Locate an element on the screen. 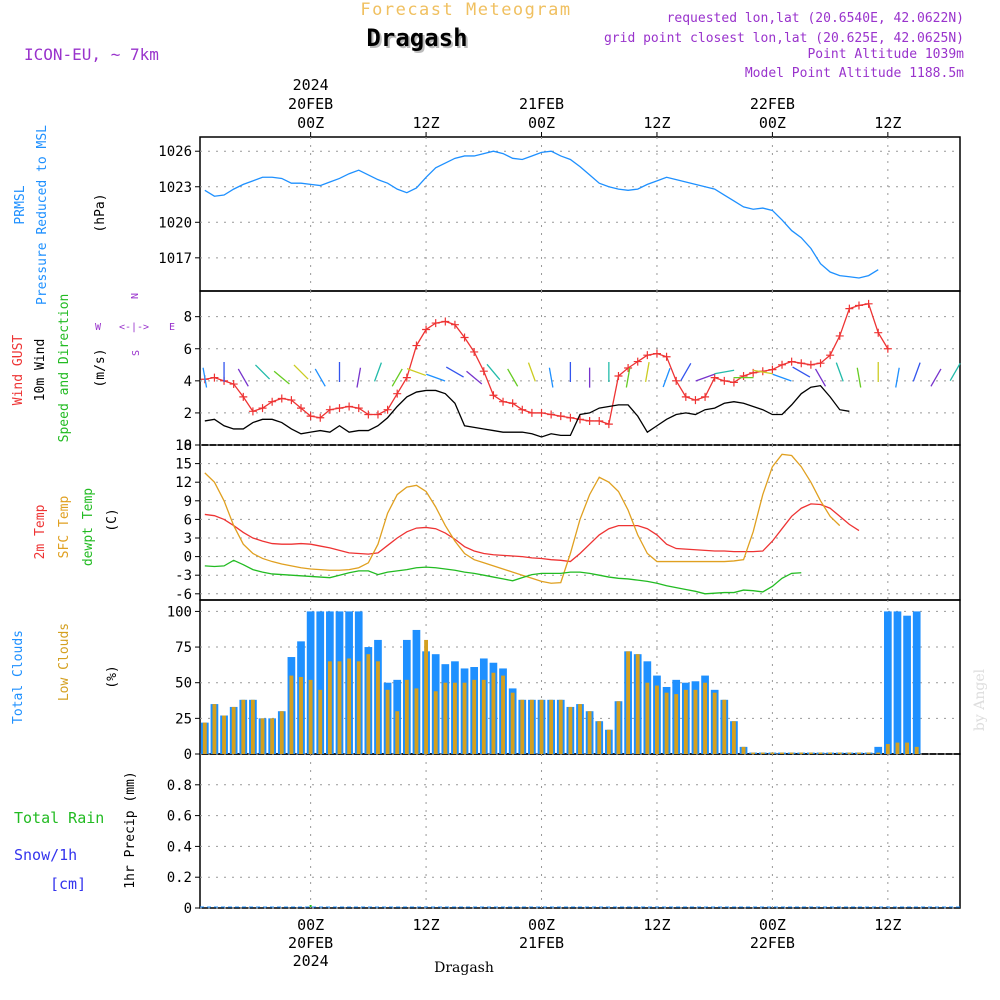 This screenshot has width=1000, height=1000. forecast-subtitle: Forecast Meteogram is located at coordinates (465, 10).